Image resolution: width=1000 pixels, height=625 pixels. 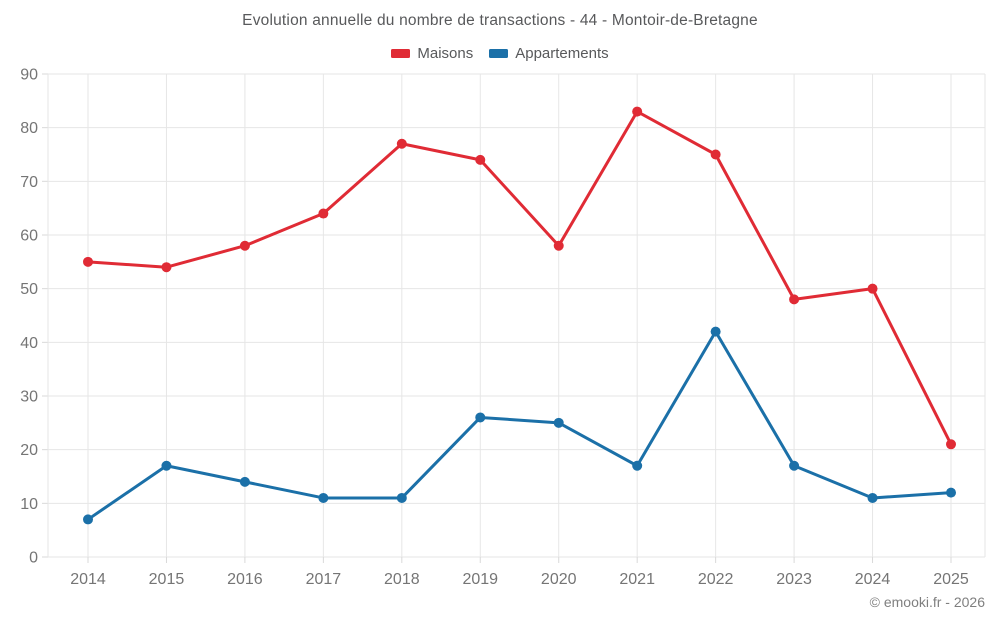 What do you see at coordinates (951, 492) in the screenshot?
I see `data-point-appartements-2025` at bounding box center [951, 492].